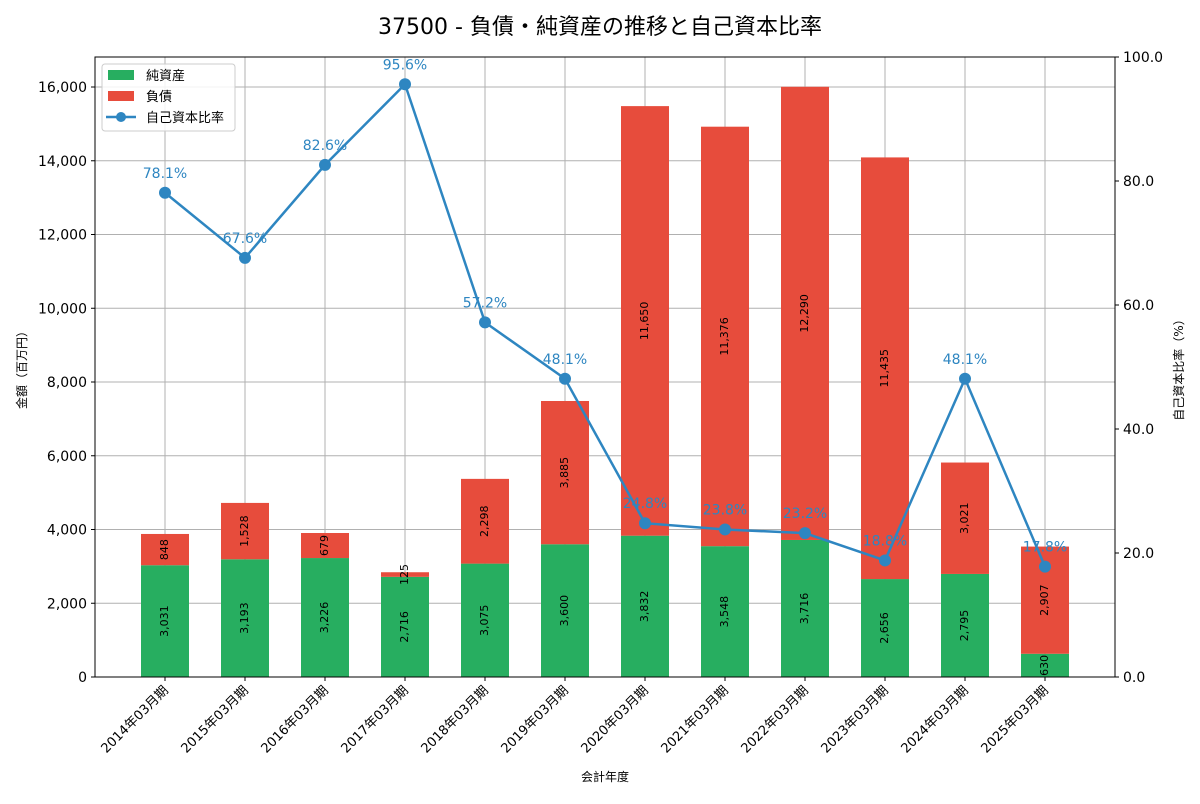  Describe the element at coordinates (1045, 548) in the screenshot. I see `ratio-label: 17.8%` at that location.